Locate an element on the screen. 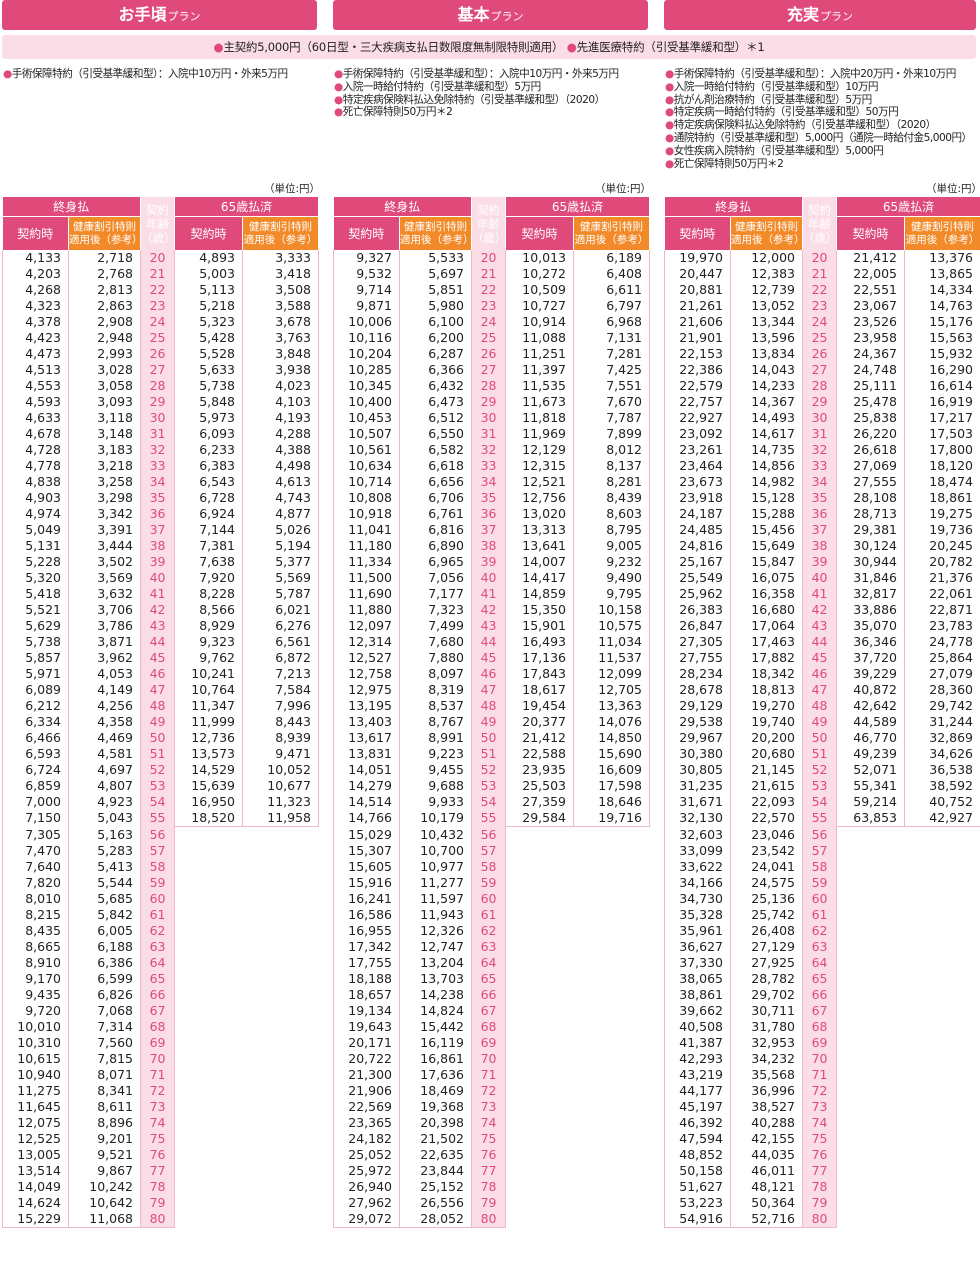  age-cell: 76 is located at coordinates (158, 1155).